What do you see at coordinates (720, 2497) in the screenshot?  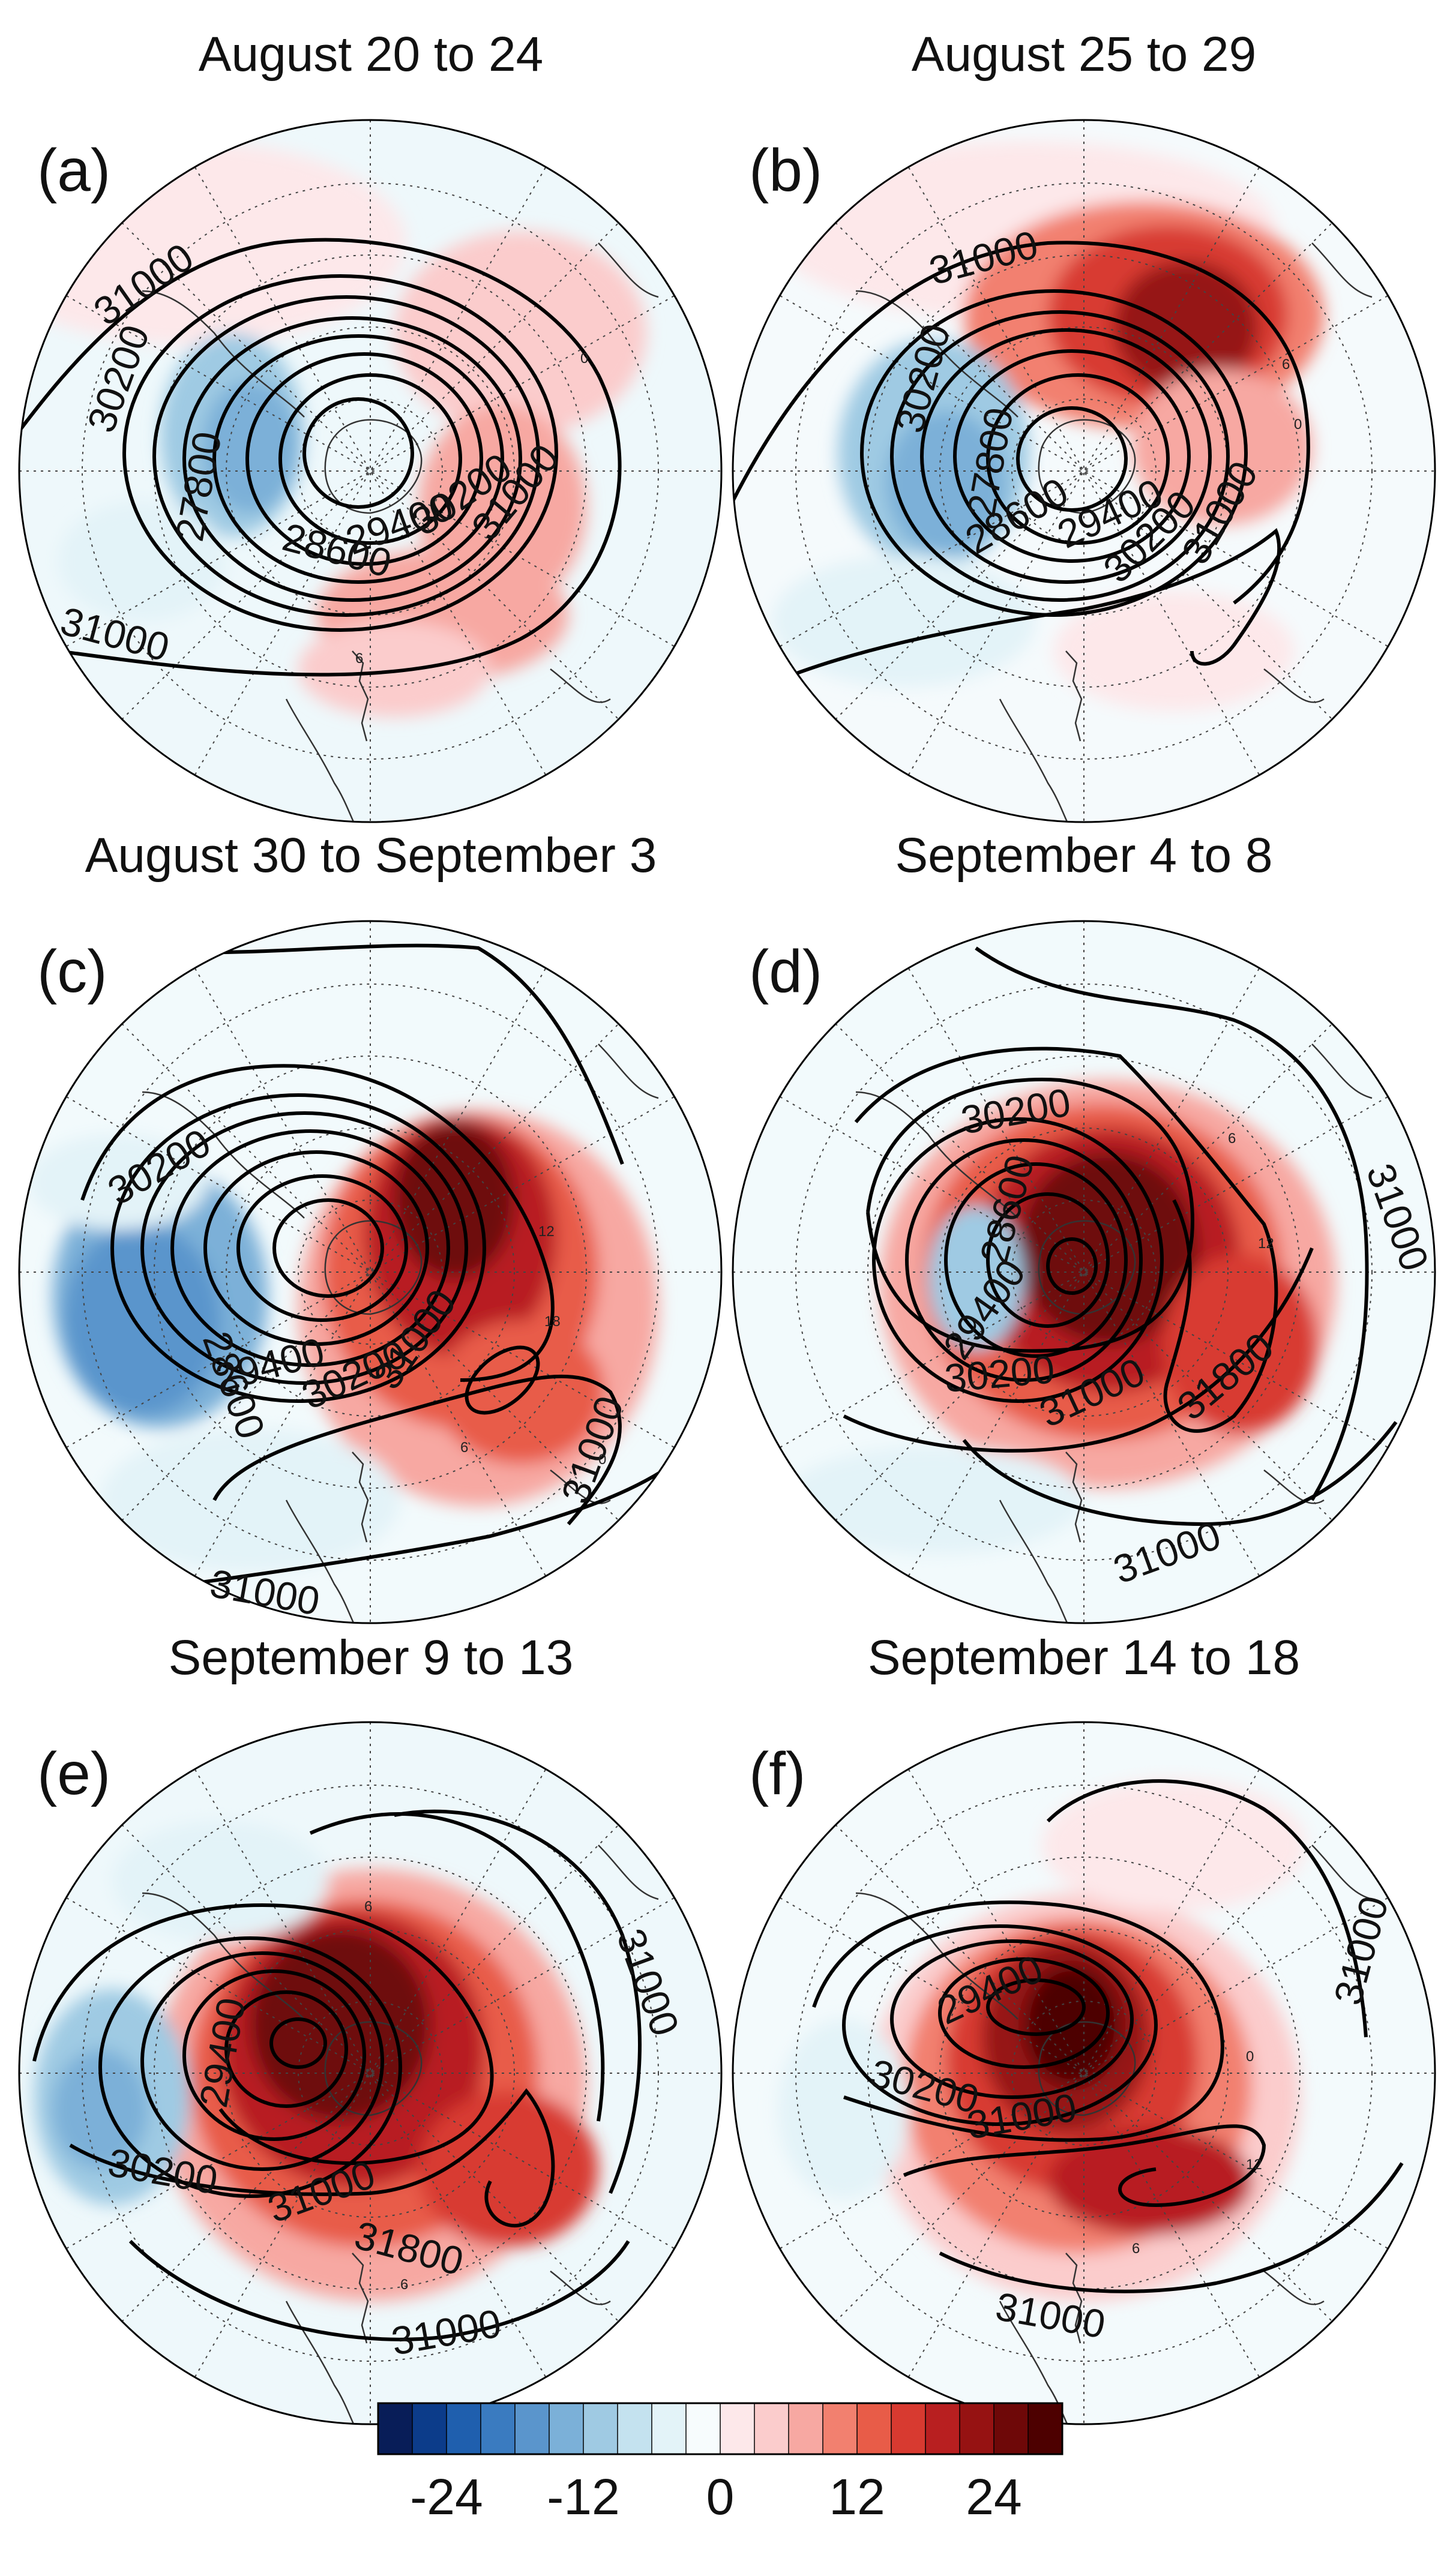 I see `colorbar-tick-label: 0` at bounding box center [720, 2497].